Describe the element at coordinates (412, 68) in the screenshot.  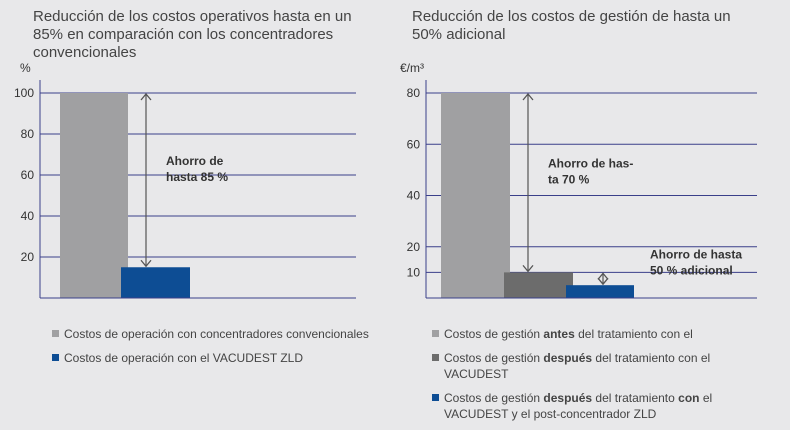
I see `y-axis-label: €/m³` at that location.